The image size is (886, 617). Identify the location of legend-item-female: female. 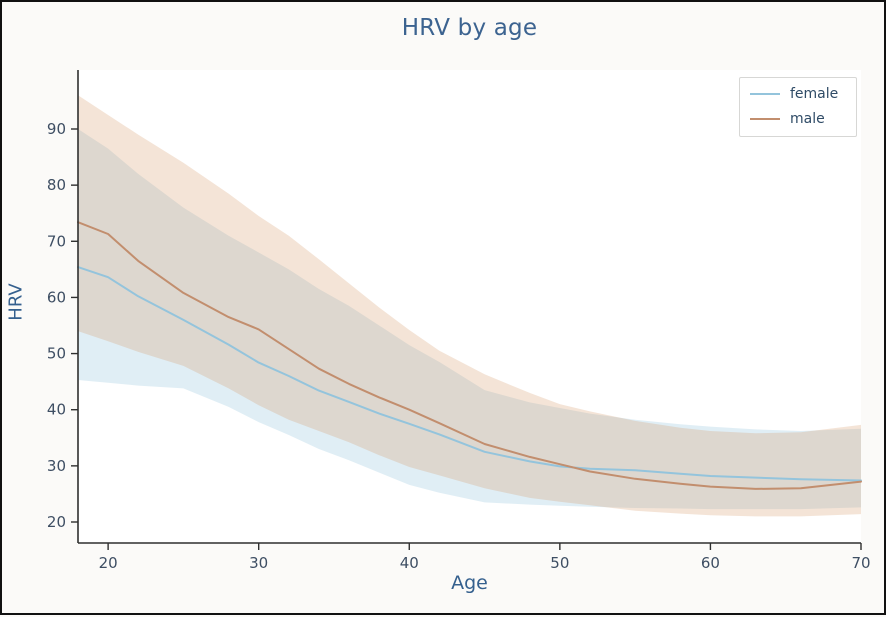
(798, 94).